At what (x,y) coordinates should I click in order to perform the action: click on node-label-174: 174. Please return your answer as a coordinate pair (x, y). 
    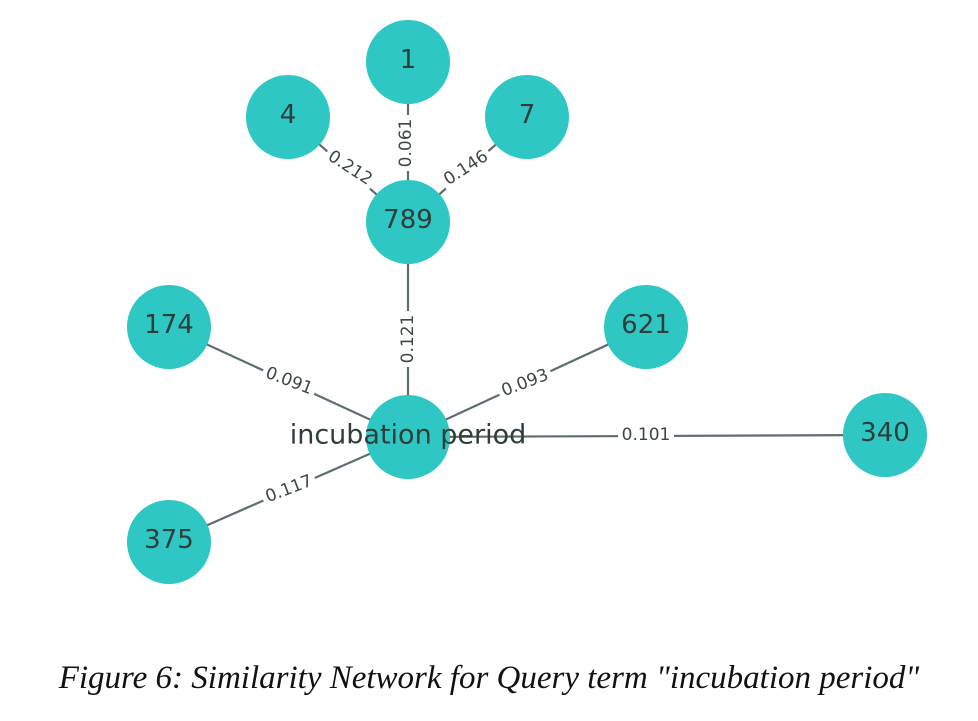
    Looking at the image, I should click on (169, 325).